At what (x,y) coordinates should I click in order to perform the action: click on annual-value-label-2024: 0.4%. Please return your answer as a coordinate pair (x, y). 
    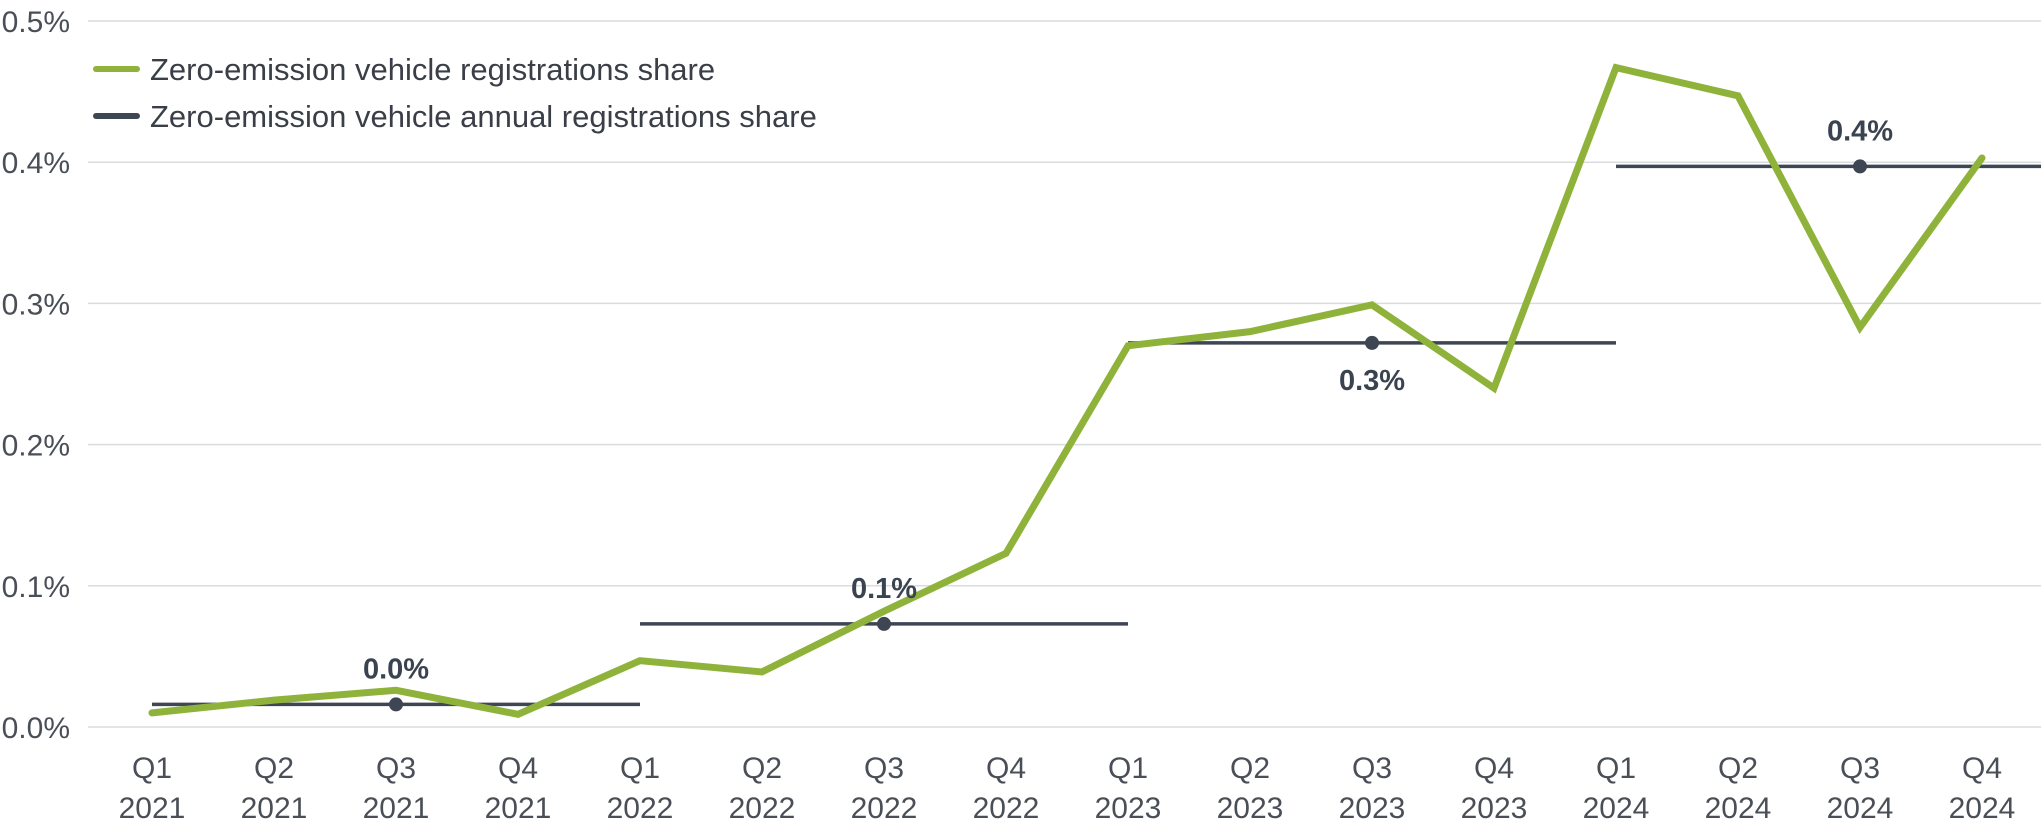
    Looking at the image, I should click on (1860, 131).